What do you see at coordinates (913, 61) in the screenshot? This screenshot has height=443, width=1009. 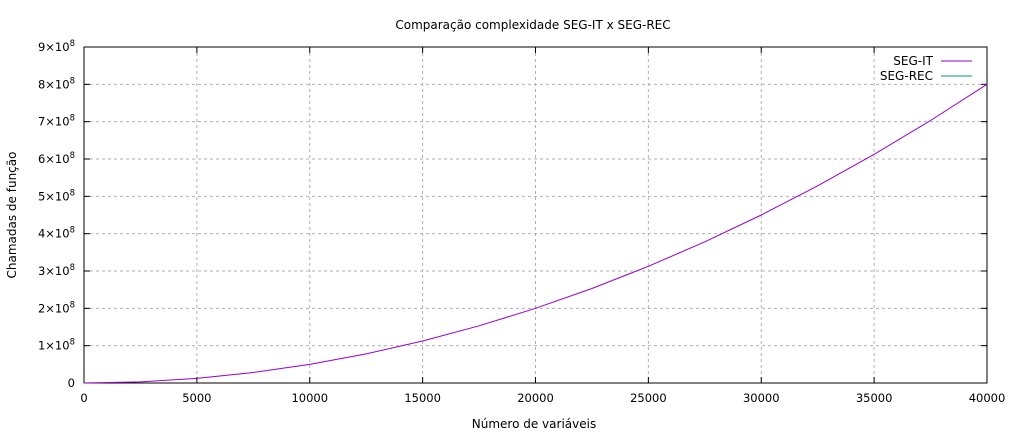 I see `legend-label-seg-it: SEG-IT` at bounding box center [913, 61].